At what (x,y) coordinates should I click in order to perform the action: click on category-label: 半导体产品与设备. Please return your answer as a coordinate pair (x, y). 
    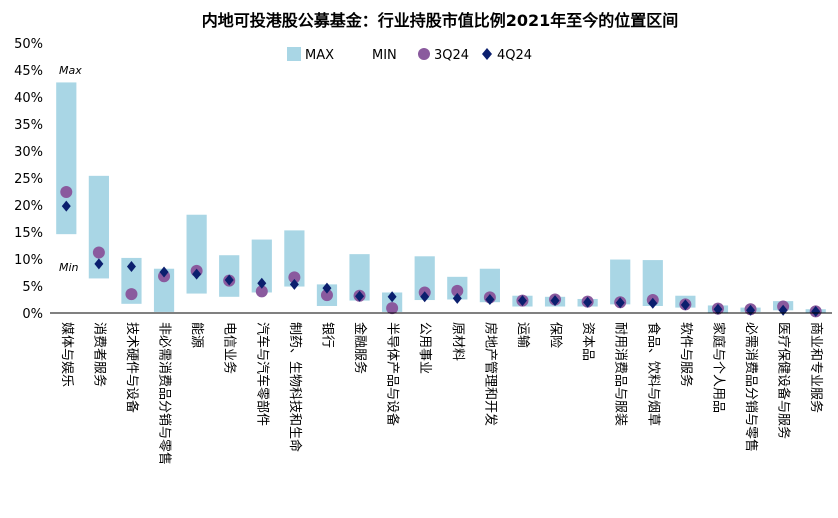
    Looking at the image, I should click on (393, 374).